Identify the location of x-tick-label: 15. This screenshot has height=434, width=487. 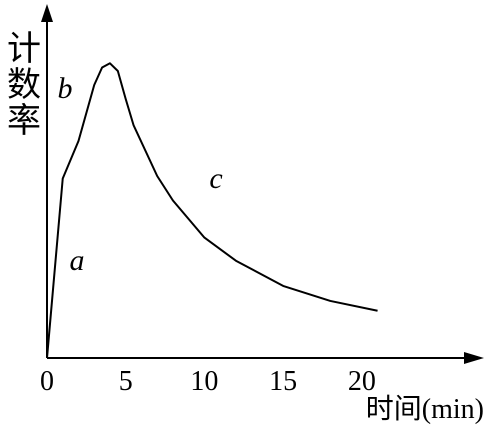
(283, 381).